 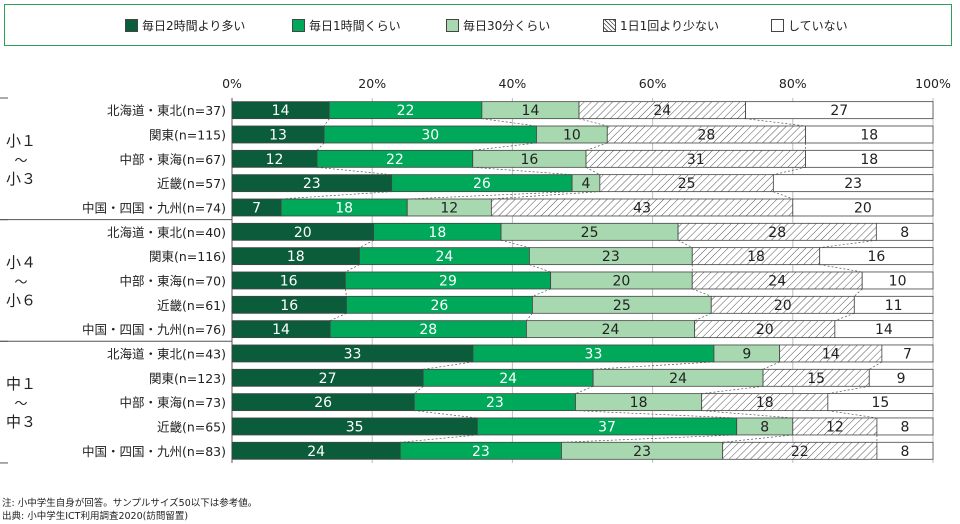 I want to click on data-label: 9, so click(x=901, y=379).